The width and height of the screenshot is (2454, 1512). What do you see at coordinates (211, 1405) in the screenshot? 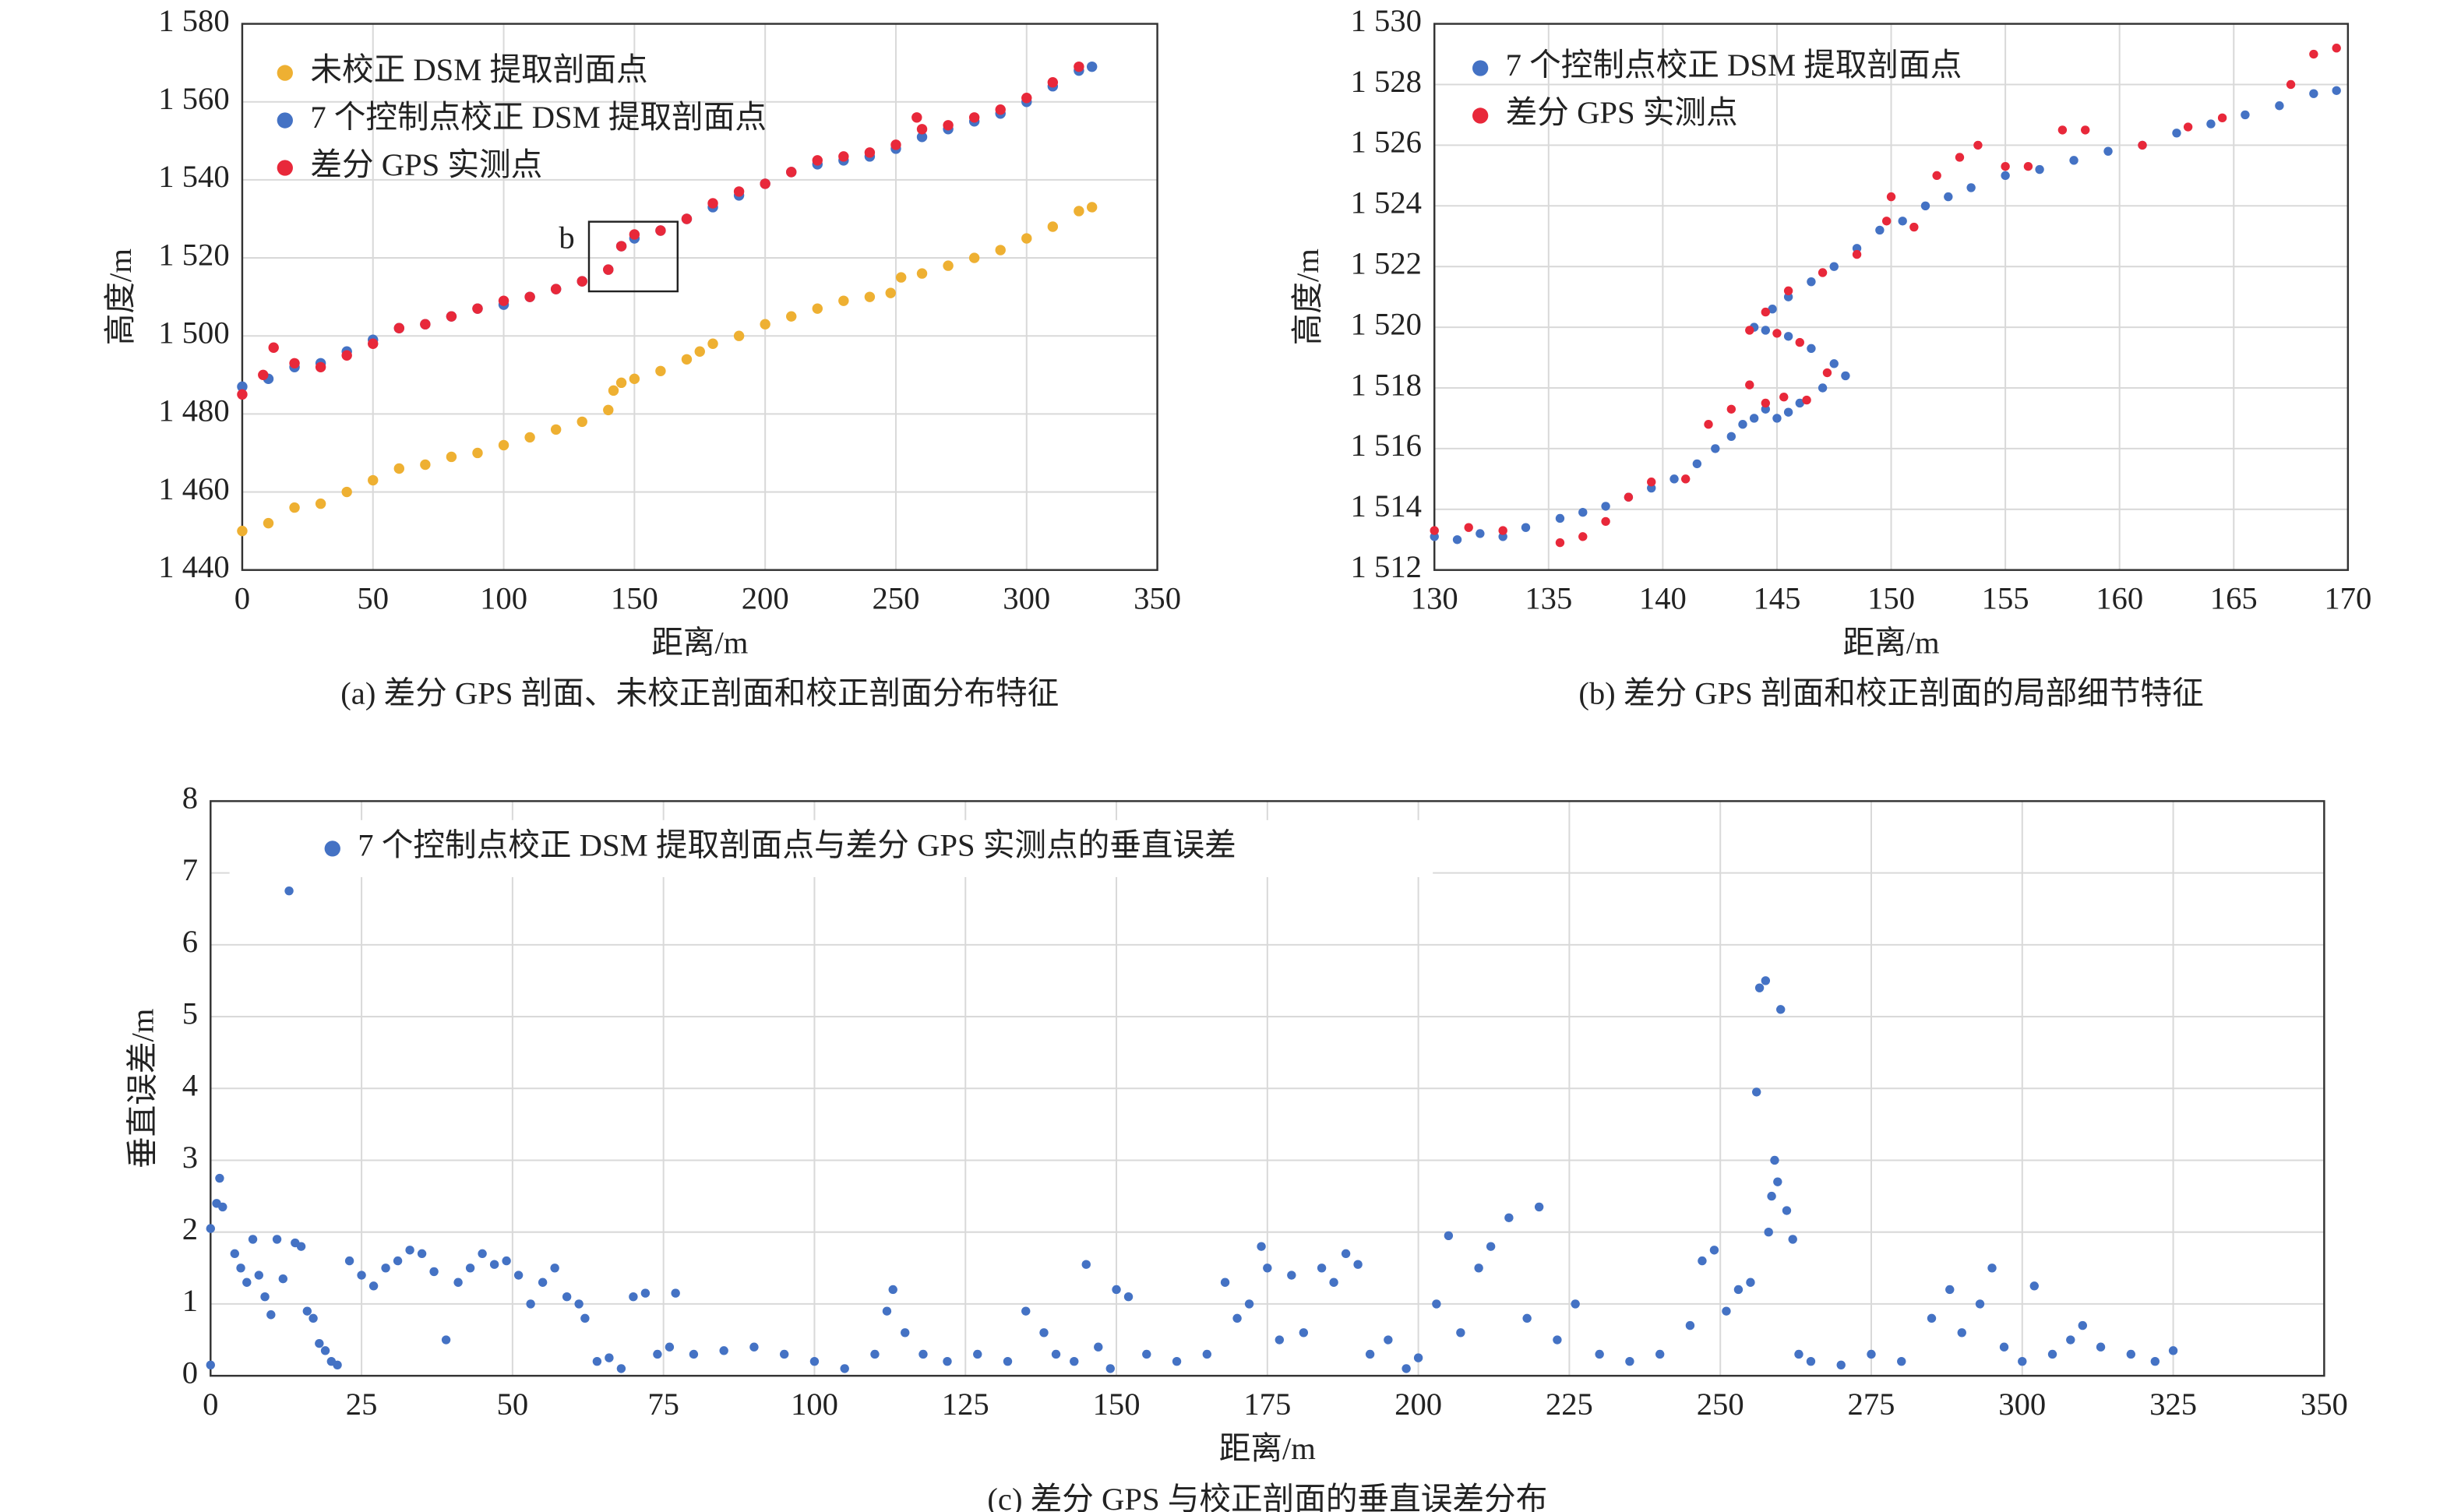
I see `x-tick-label: 0` at bounding box center [211, 1405].